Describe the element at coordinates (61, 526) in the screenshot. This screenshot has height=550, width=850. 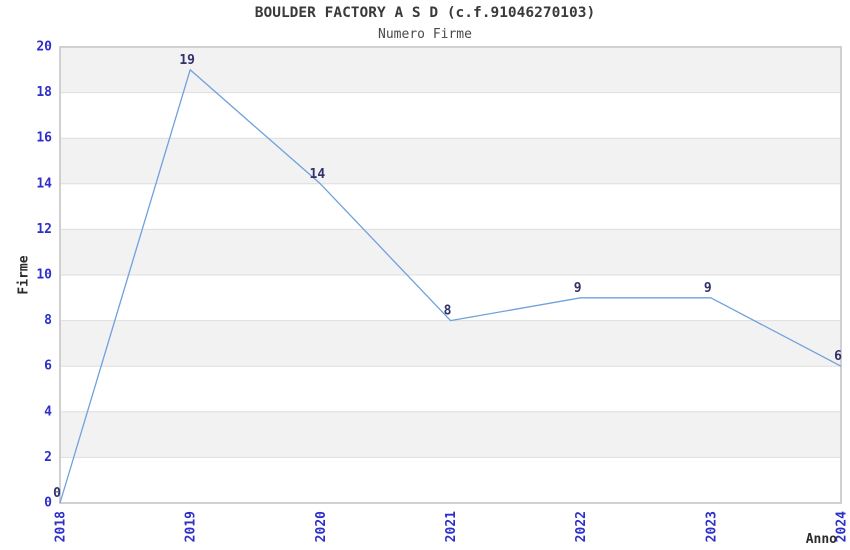
I see `x-tick-label: 2018` at that location.